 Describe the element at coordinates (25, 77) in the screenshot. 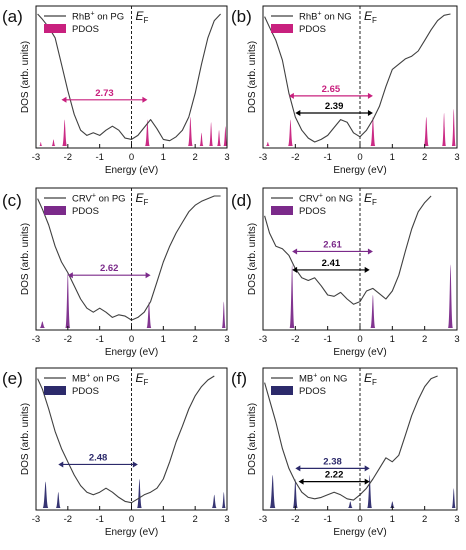

I see `y-axis-label: DOS (arb. units)` at that location.